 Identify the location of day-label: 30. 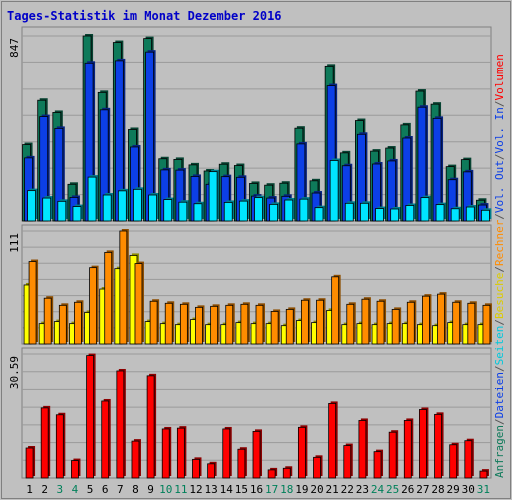
(468, 489).